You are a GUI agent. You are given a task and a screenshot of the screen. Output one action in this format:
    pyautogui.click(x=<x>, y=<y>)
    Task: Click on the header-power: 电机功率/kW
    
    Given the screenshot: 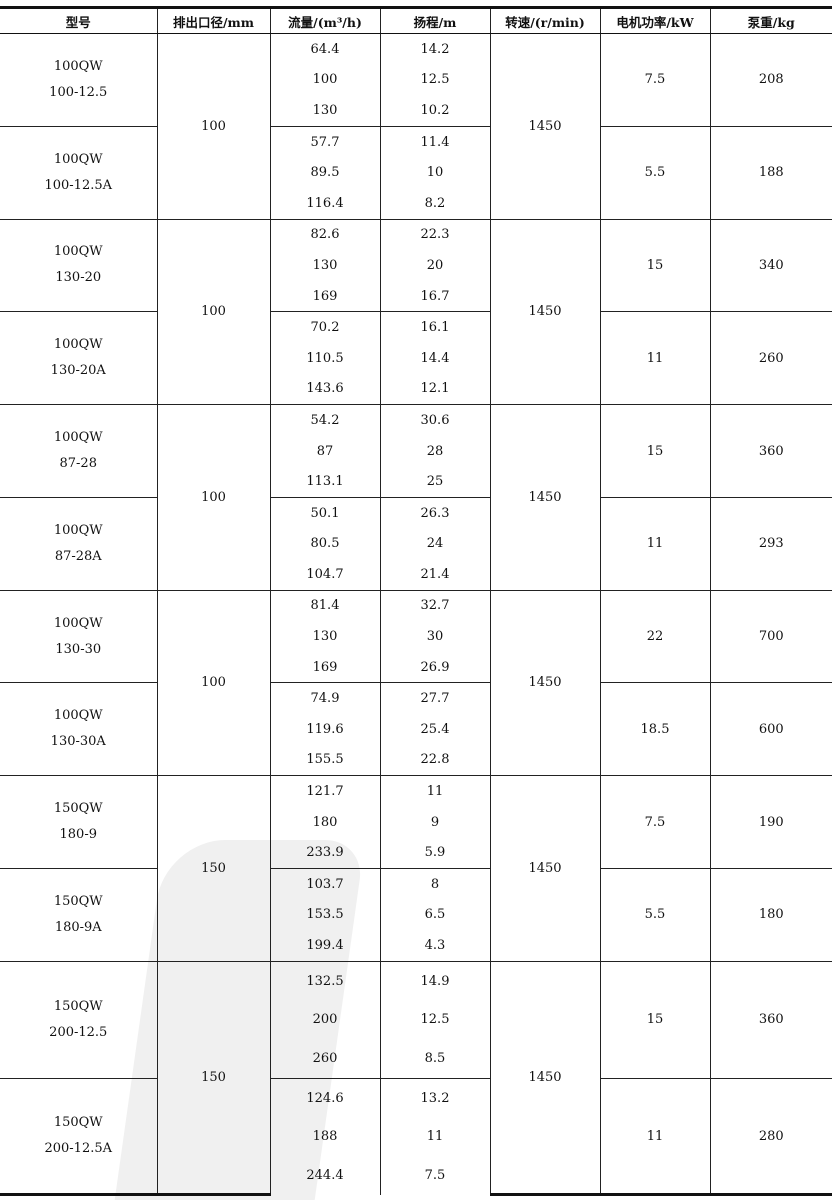 What is the action you would take?
    pyautogui.click(x=655, y=20)
    